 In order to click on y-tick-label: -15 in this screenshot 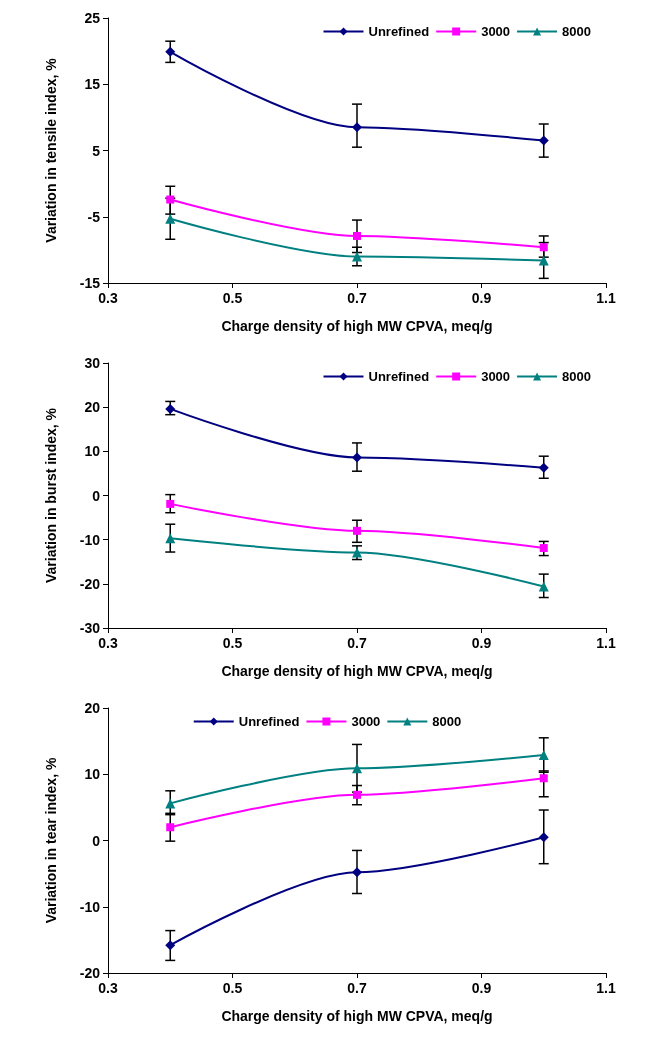, I will do `click(90, 283)`.